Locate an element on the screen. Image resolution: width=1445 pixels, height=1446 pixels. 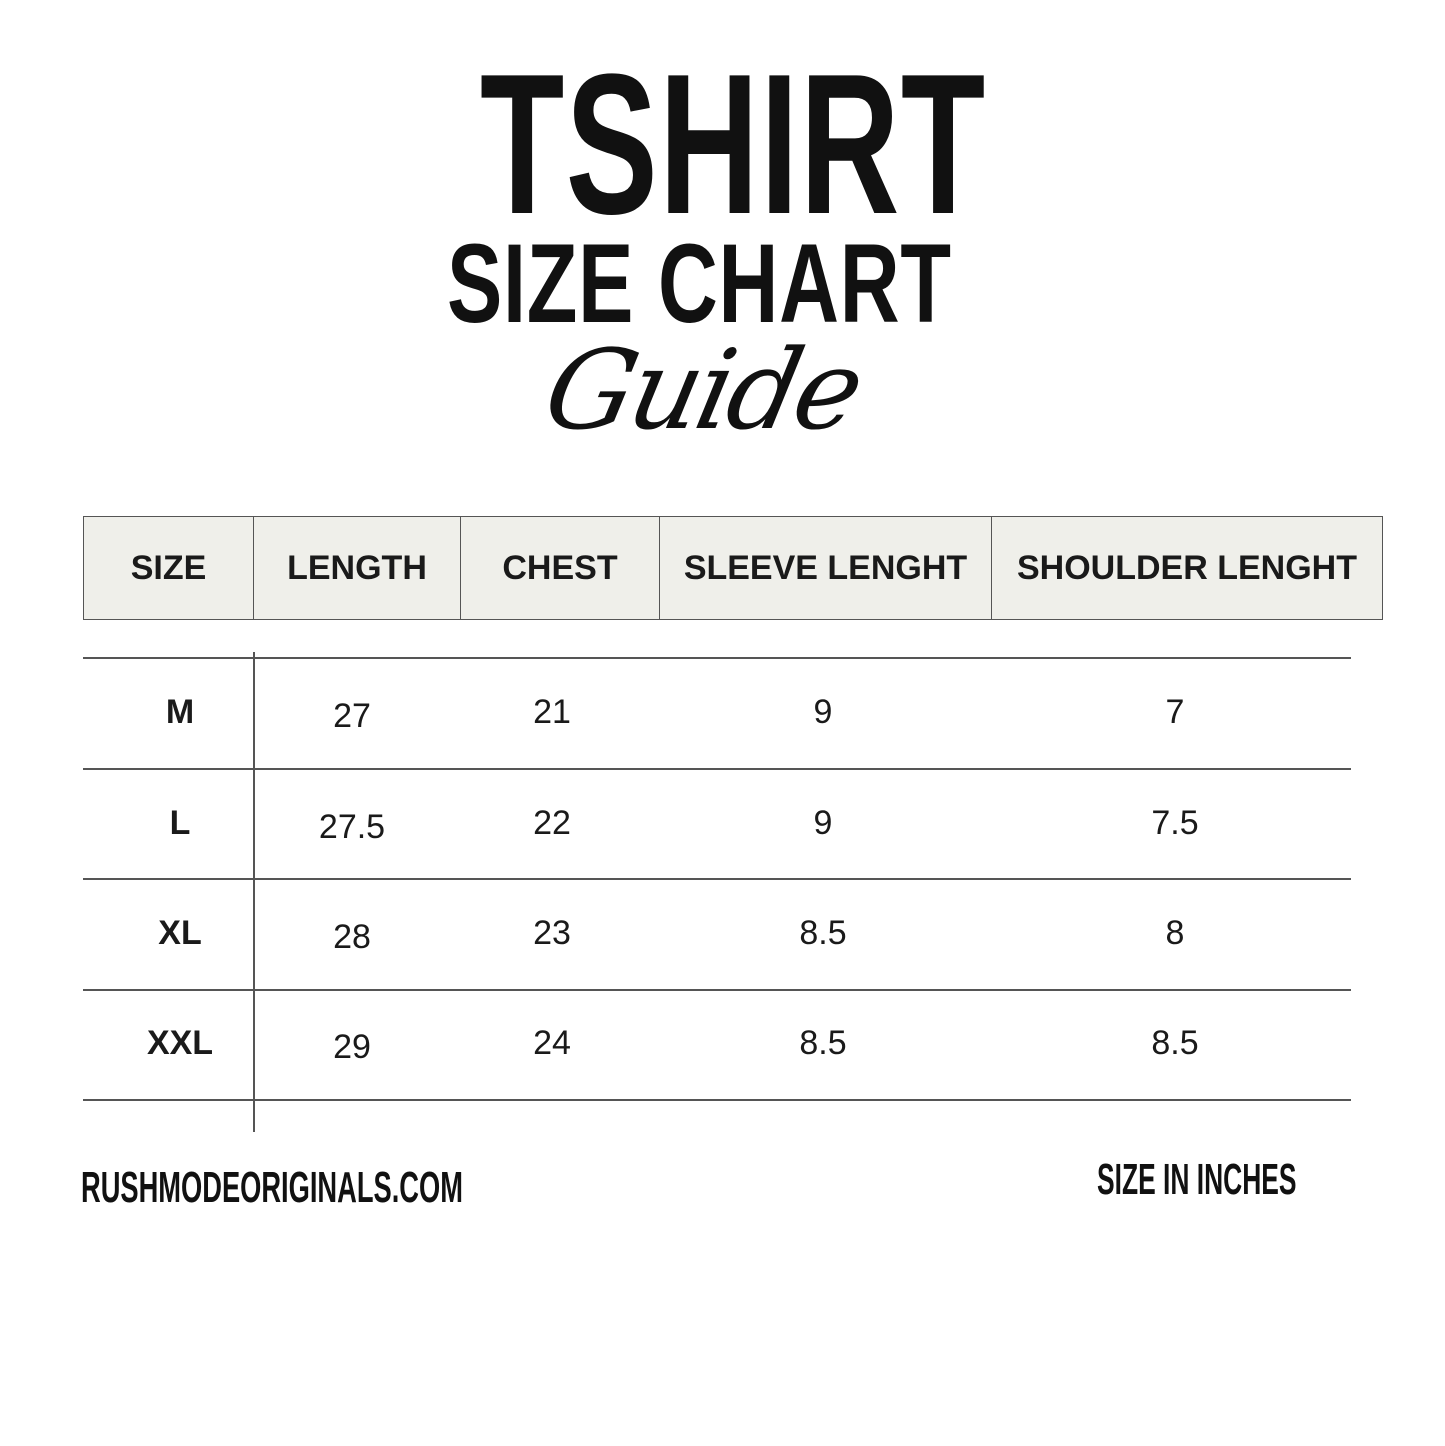
cell-length: 29 is located at coordinates (352, 1047).